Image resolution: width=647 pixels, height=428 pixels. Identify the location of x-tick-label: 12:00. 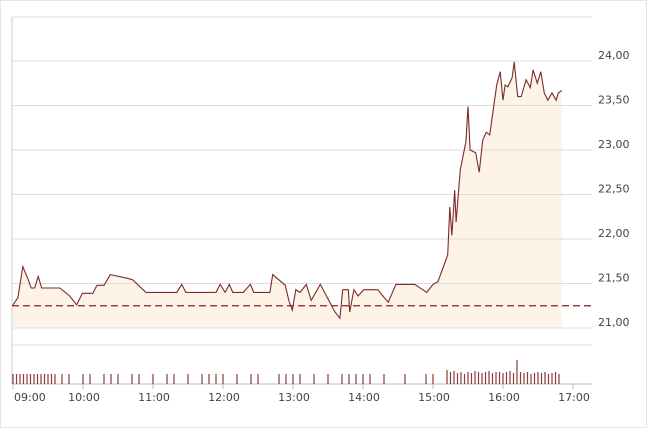
(224, 397).